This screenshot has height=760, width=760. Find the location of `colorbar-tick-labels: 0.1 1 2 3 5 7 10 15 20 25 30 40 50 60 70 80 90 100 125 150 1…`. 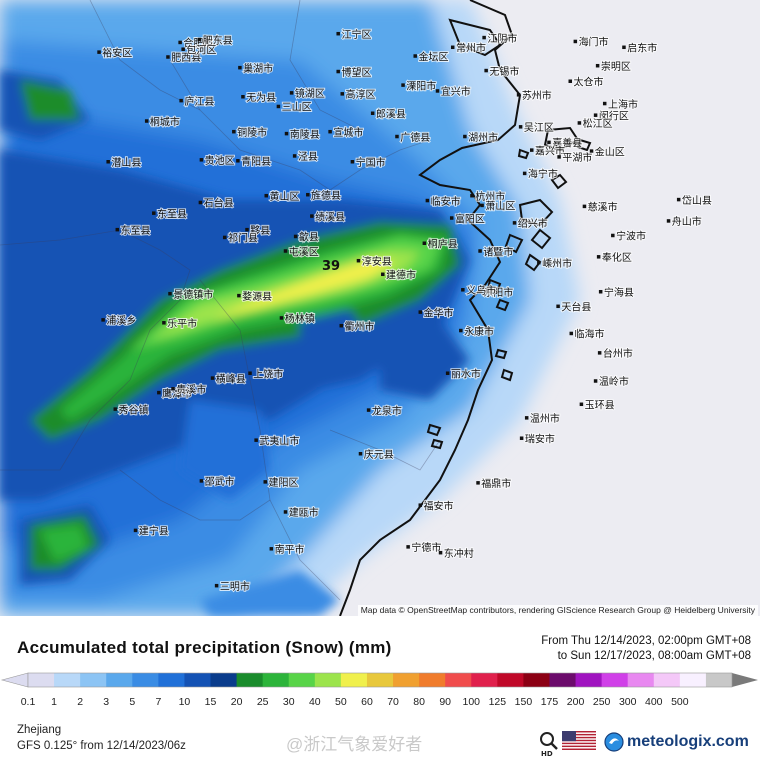

colorbar-tick-labels: 0.1 1 2 3 5 7 10 15 20 25 30 40 50 60 70 80 90 100 125 150 1… is located at coordinates (380, 703).